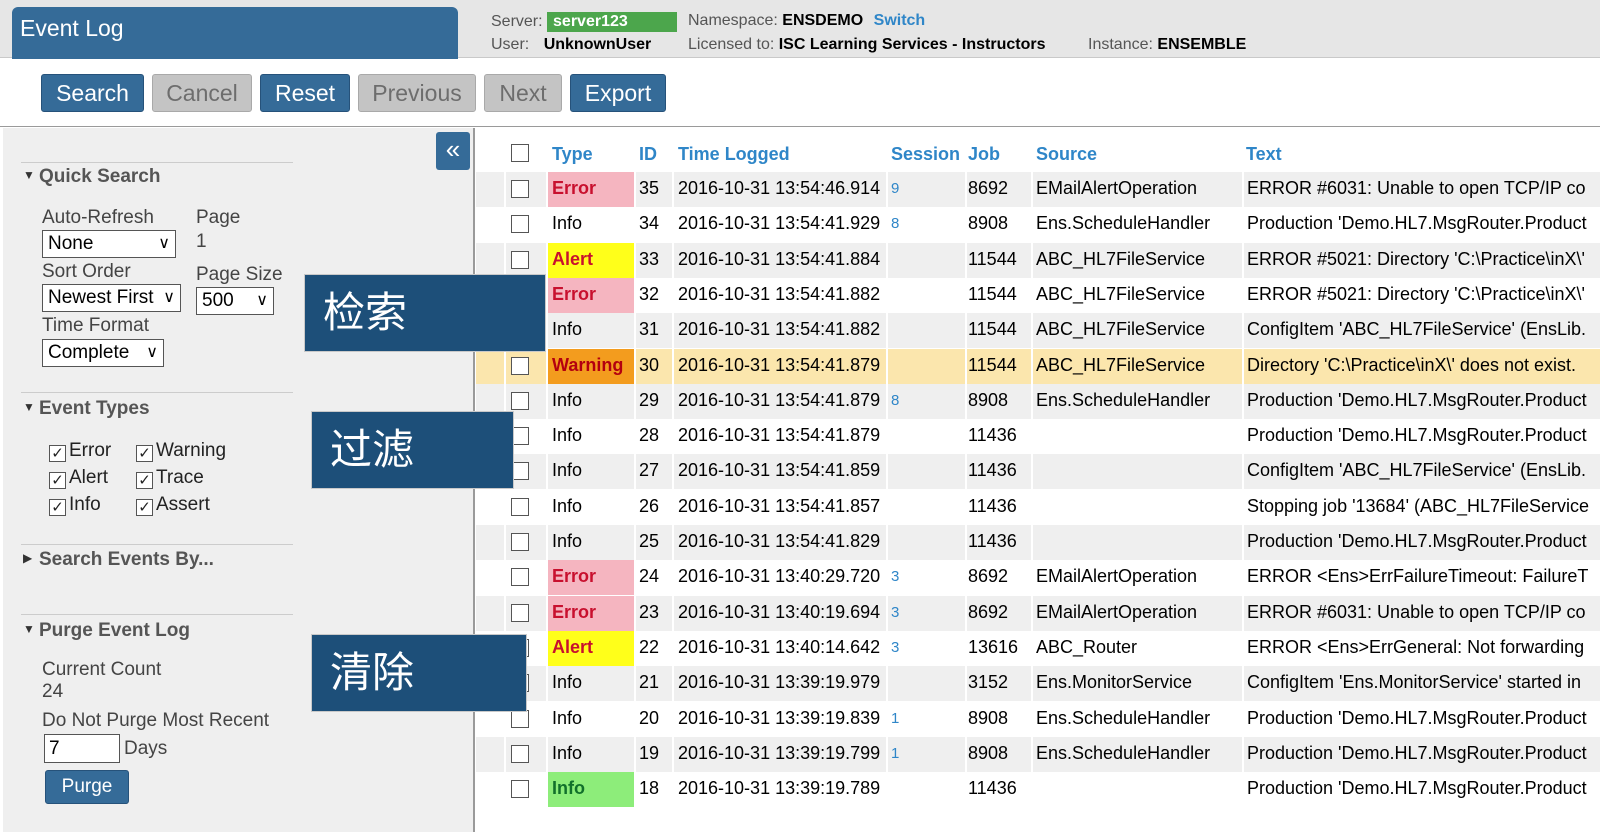  What do you see at coordinates (649, 293) in the screenshot?
I see `row-id-cell: 32` at bounding box center [649, 293].